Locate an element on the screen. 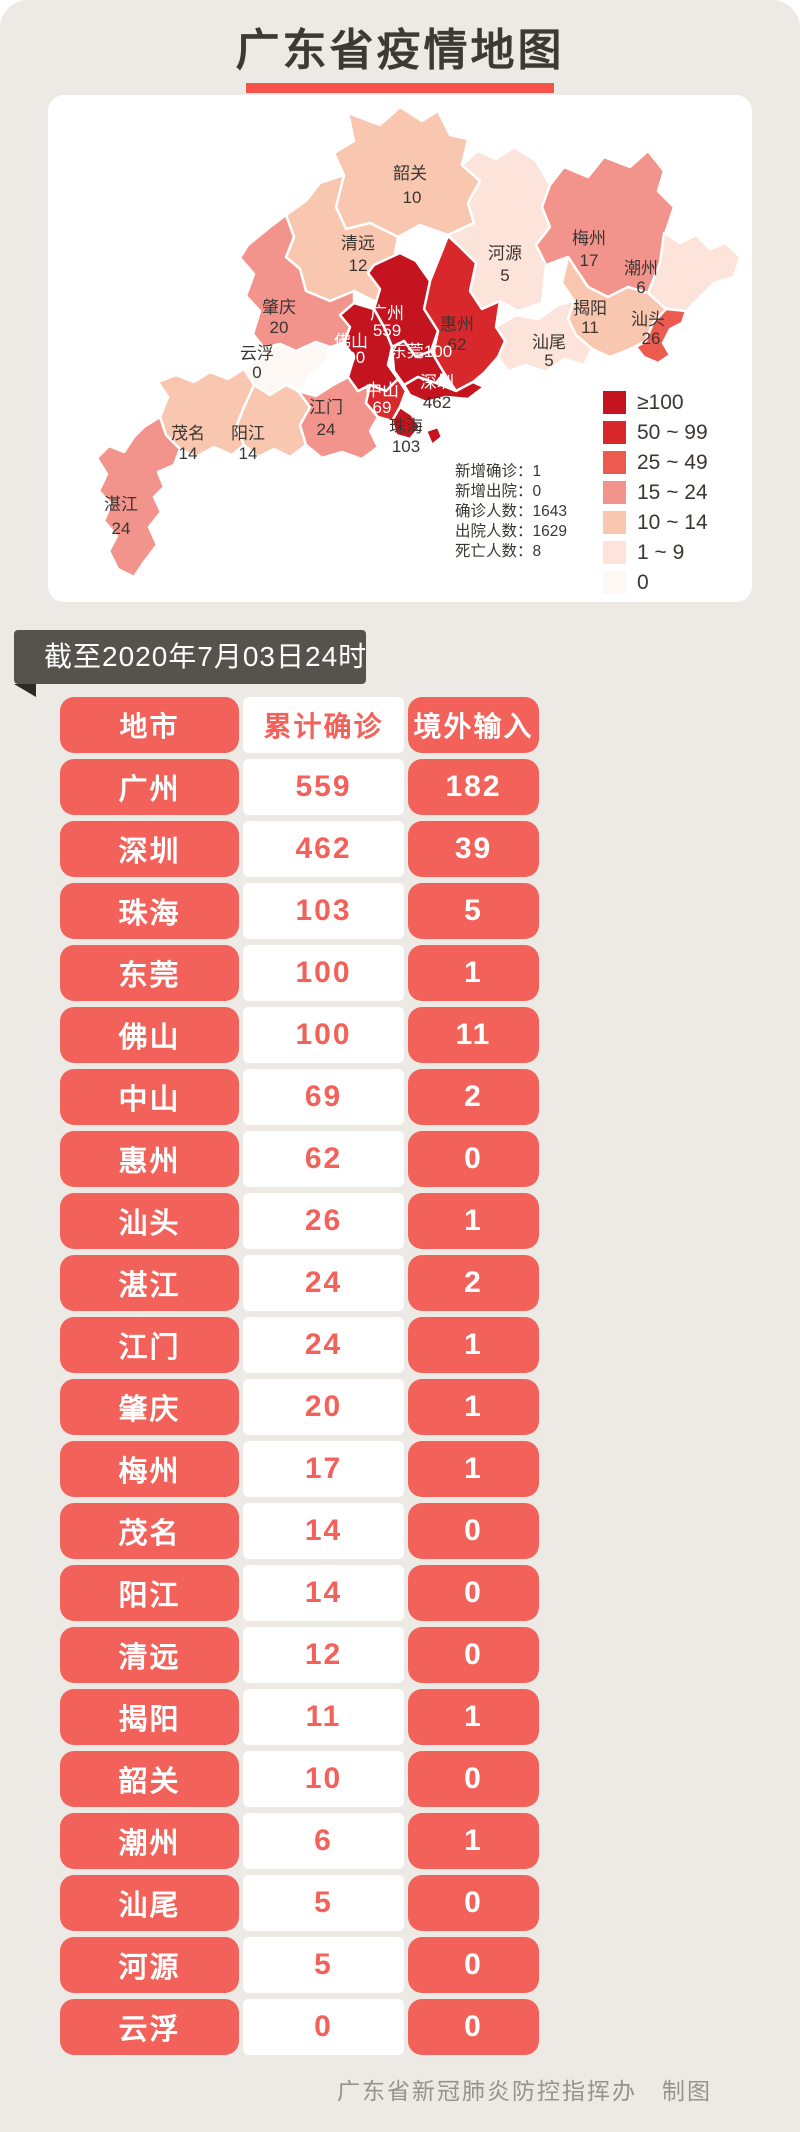  map-region-label: 梅州 is located at coordinates (589, 238).